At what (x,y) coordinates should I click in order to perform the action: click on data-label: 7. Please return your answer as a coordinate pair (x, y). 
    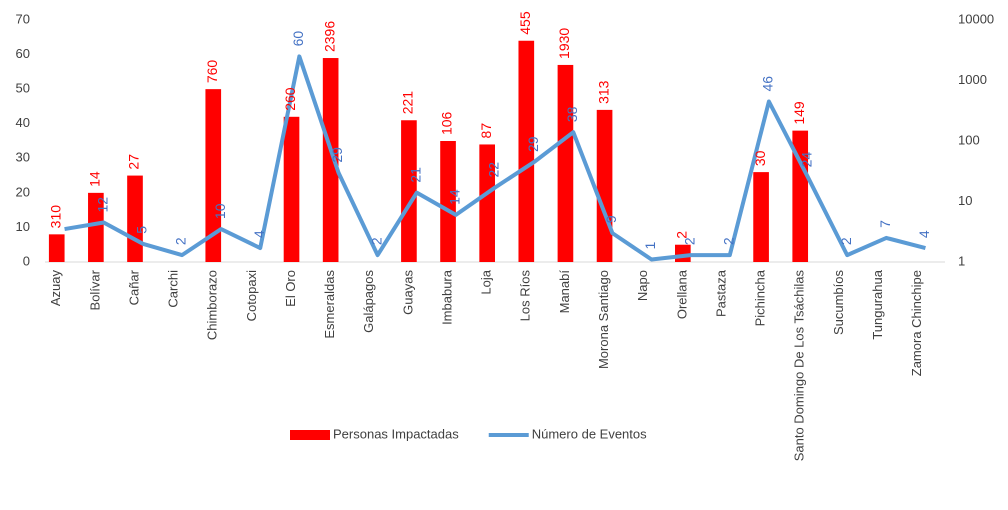
    Looking at the image, I should click on (885, 224).